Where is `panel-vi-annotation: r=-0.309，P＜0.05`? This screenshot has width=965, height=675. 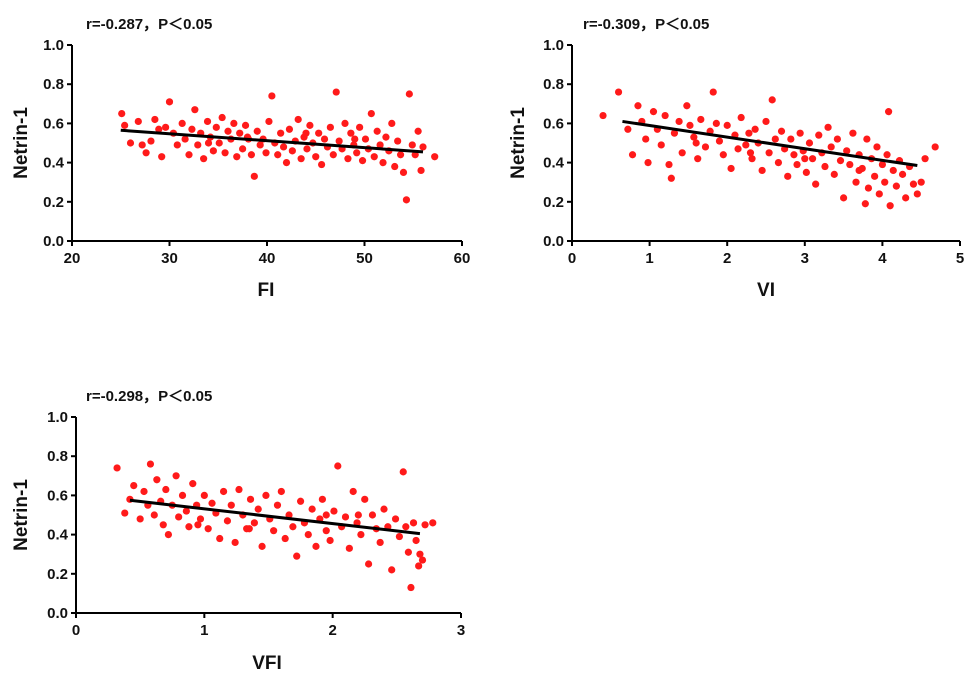 panel-vi-annotation: r=-0.309，P＜0.05 is located at coordinates (646, 24).